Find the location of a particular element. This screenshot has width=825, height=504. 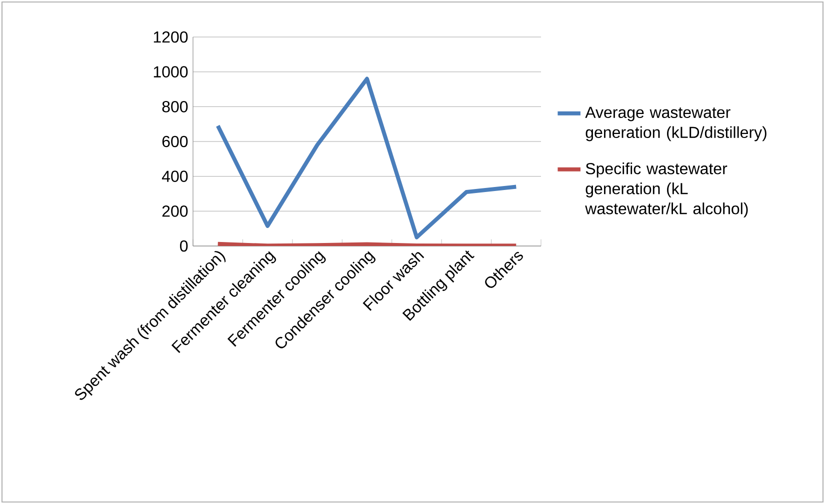

y-tick-label: 1200 is located at coordinates (171, 37).